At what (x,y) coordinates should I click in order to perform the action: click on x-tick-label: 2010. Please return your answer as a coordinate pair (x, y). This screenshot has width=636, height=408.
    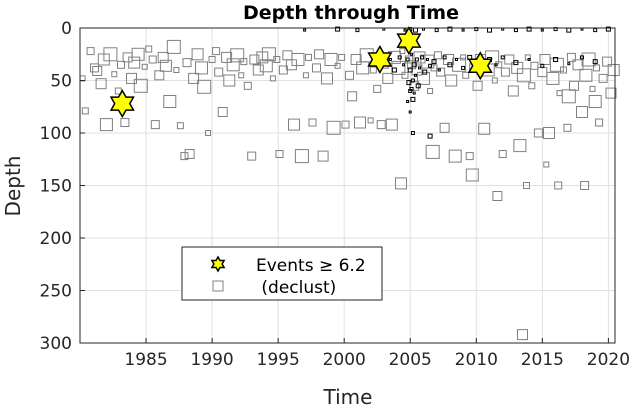
    Looking at the image, I should click on (476, 360).